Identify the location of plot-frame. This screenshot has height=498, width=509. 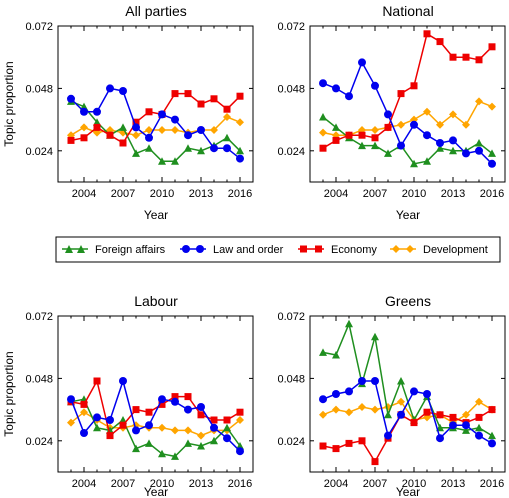
(407, 104).